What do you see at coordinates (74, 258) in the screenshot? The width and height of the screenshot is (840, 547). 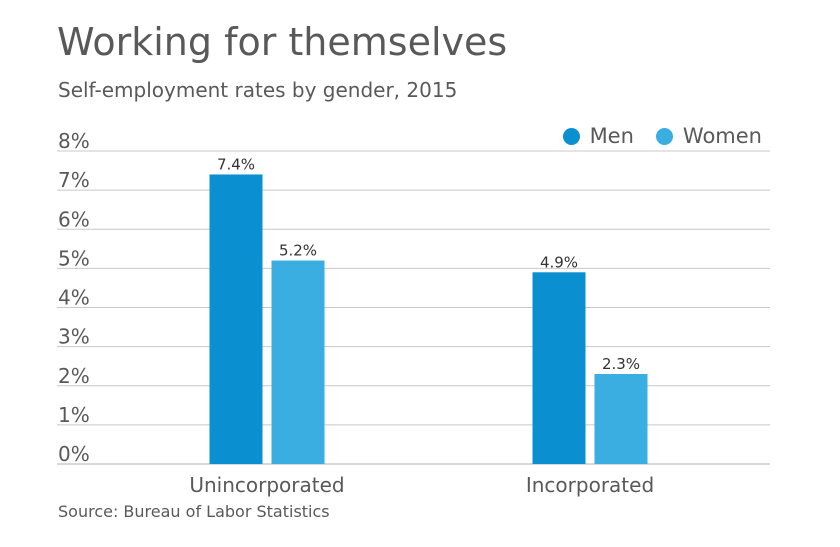 I see `y-tick-label: 5%` at bounding box center [74, 258].